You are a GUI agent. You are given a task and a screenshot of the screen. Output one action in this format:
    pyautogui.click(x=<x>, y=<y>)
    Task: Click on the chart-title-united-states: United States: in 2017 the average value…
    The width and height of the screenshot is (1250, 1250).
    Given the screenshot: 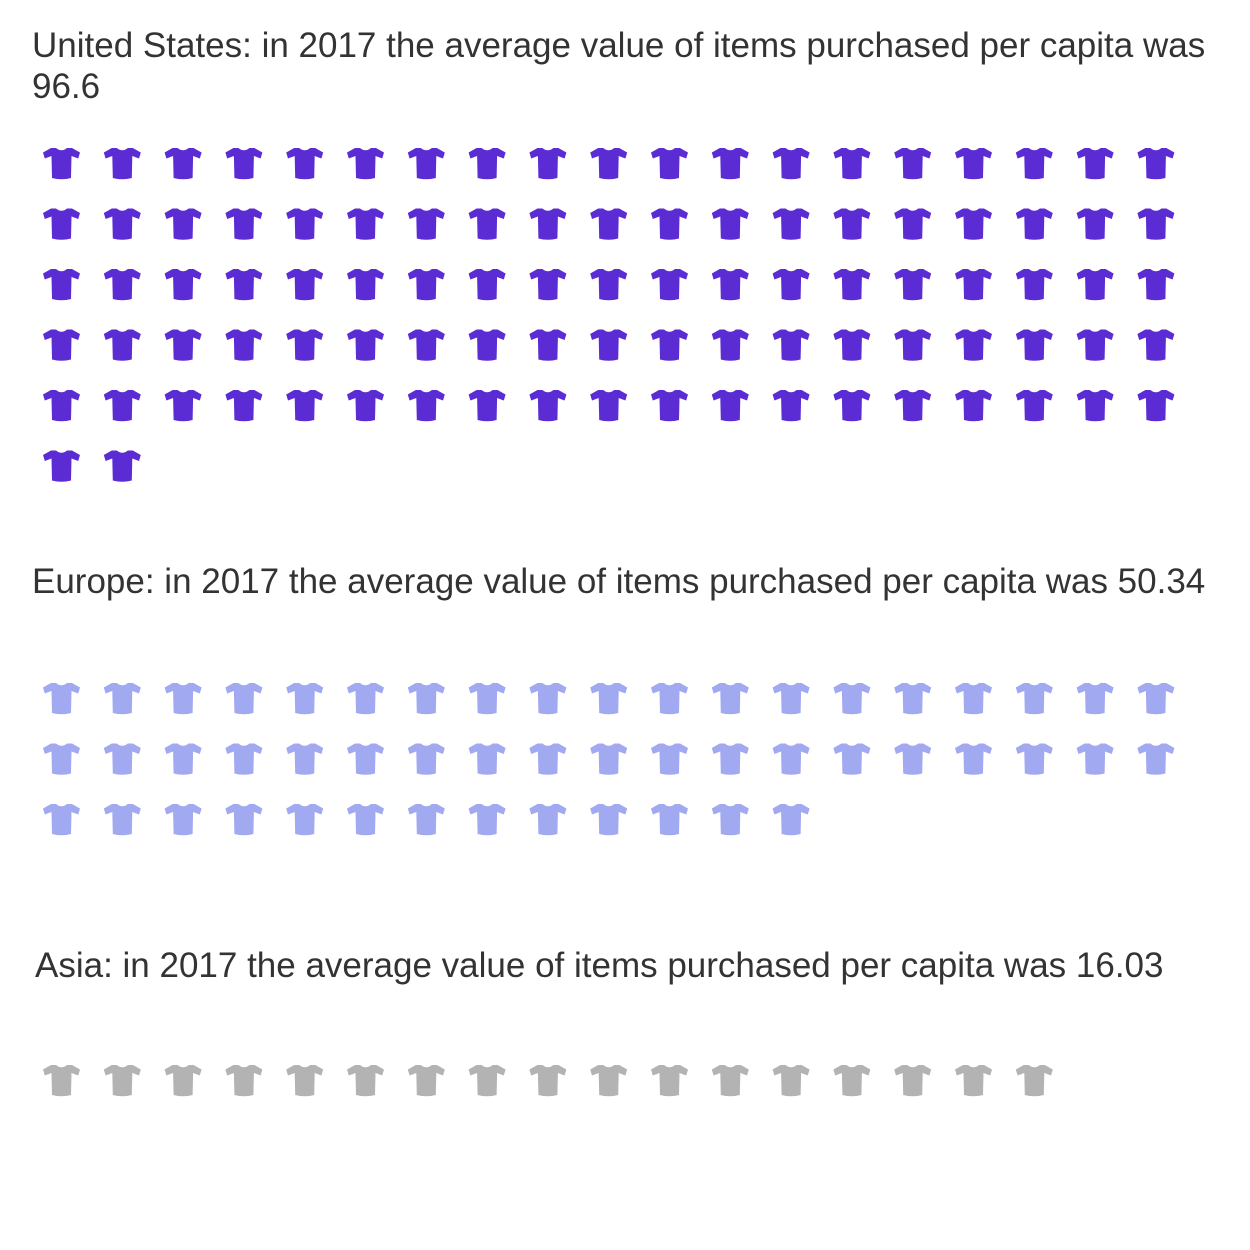 What is the action you would take?
    pyautogui.click(x=619, y=66)
    